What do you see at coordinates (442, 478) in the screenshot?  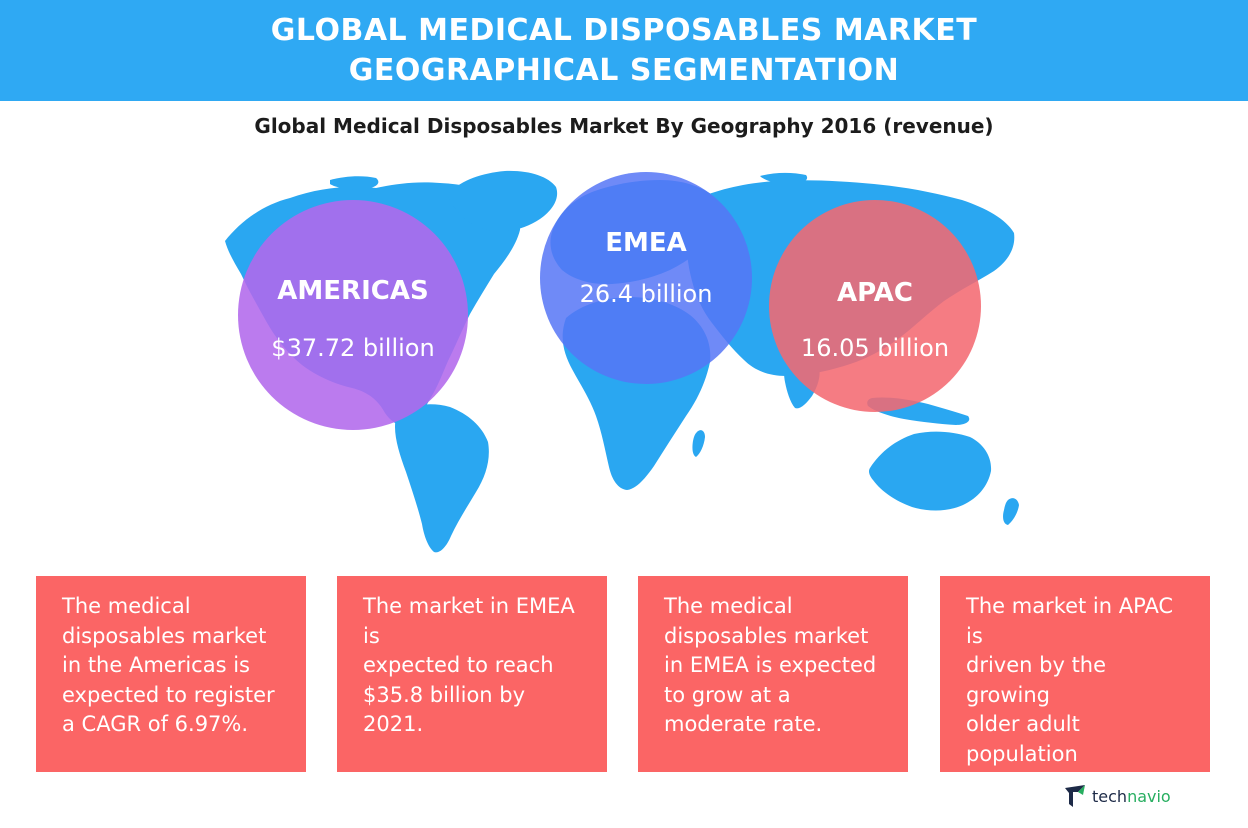 I see `south-america-shape` at bounding box center [442, 478].